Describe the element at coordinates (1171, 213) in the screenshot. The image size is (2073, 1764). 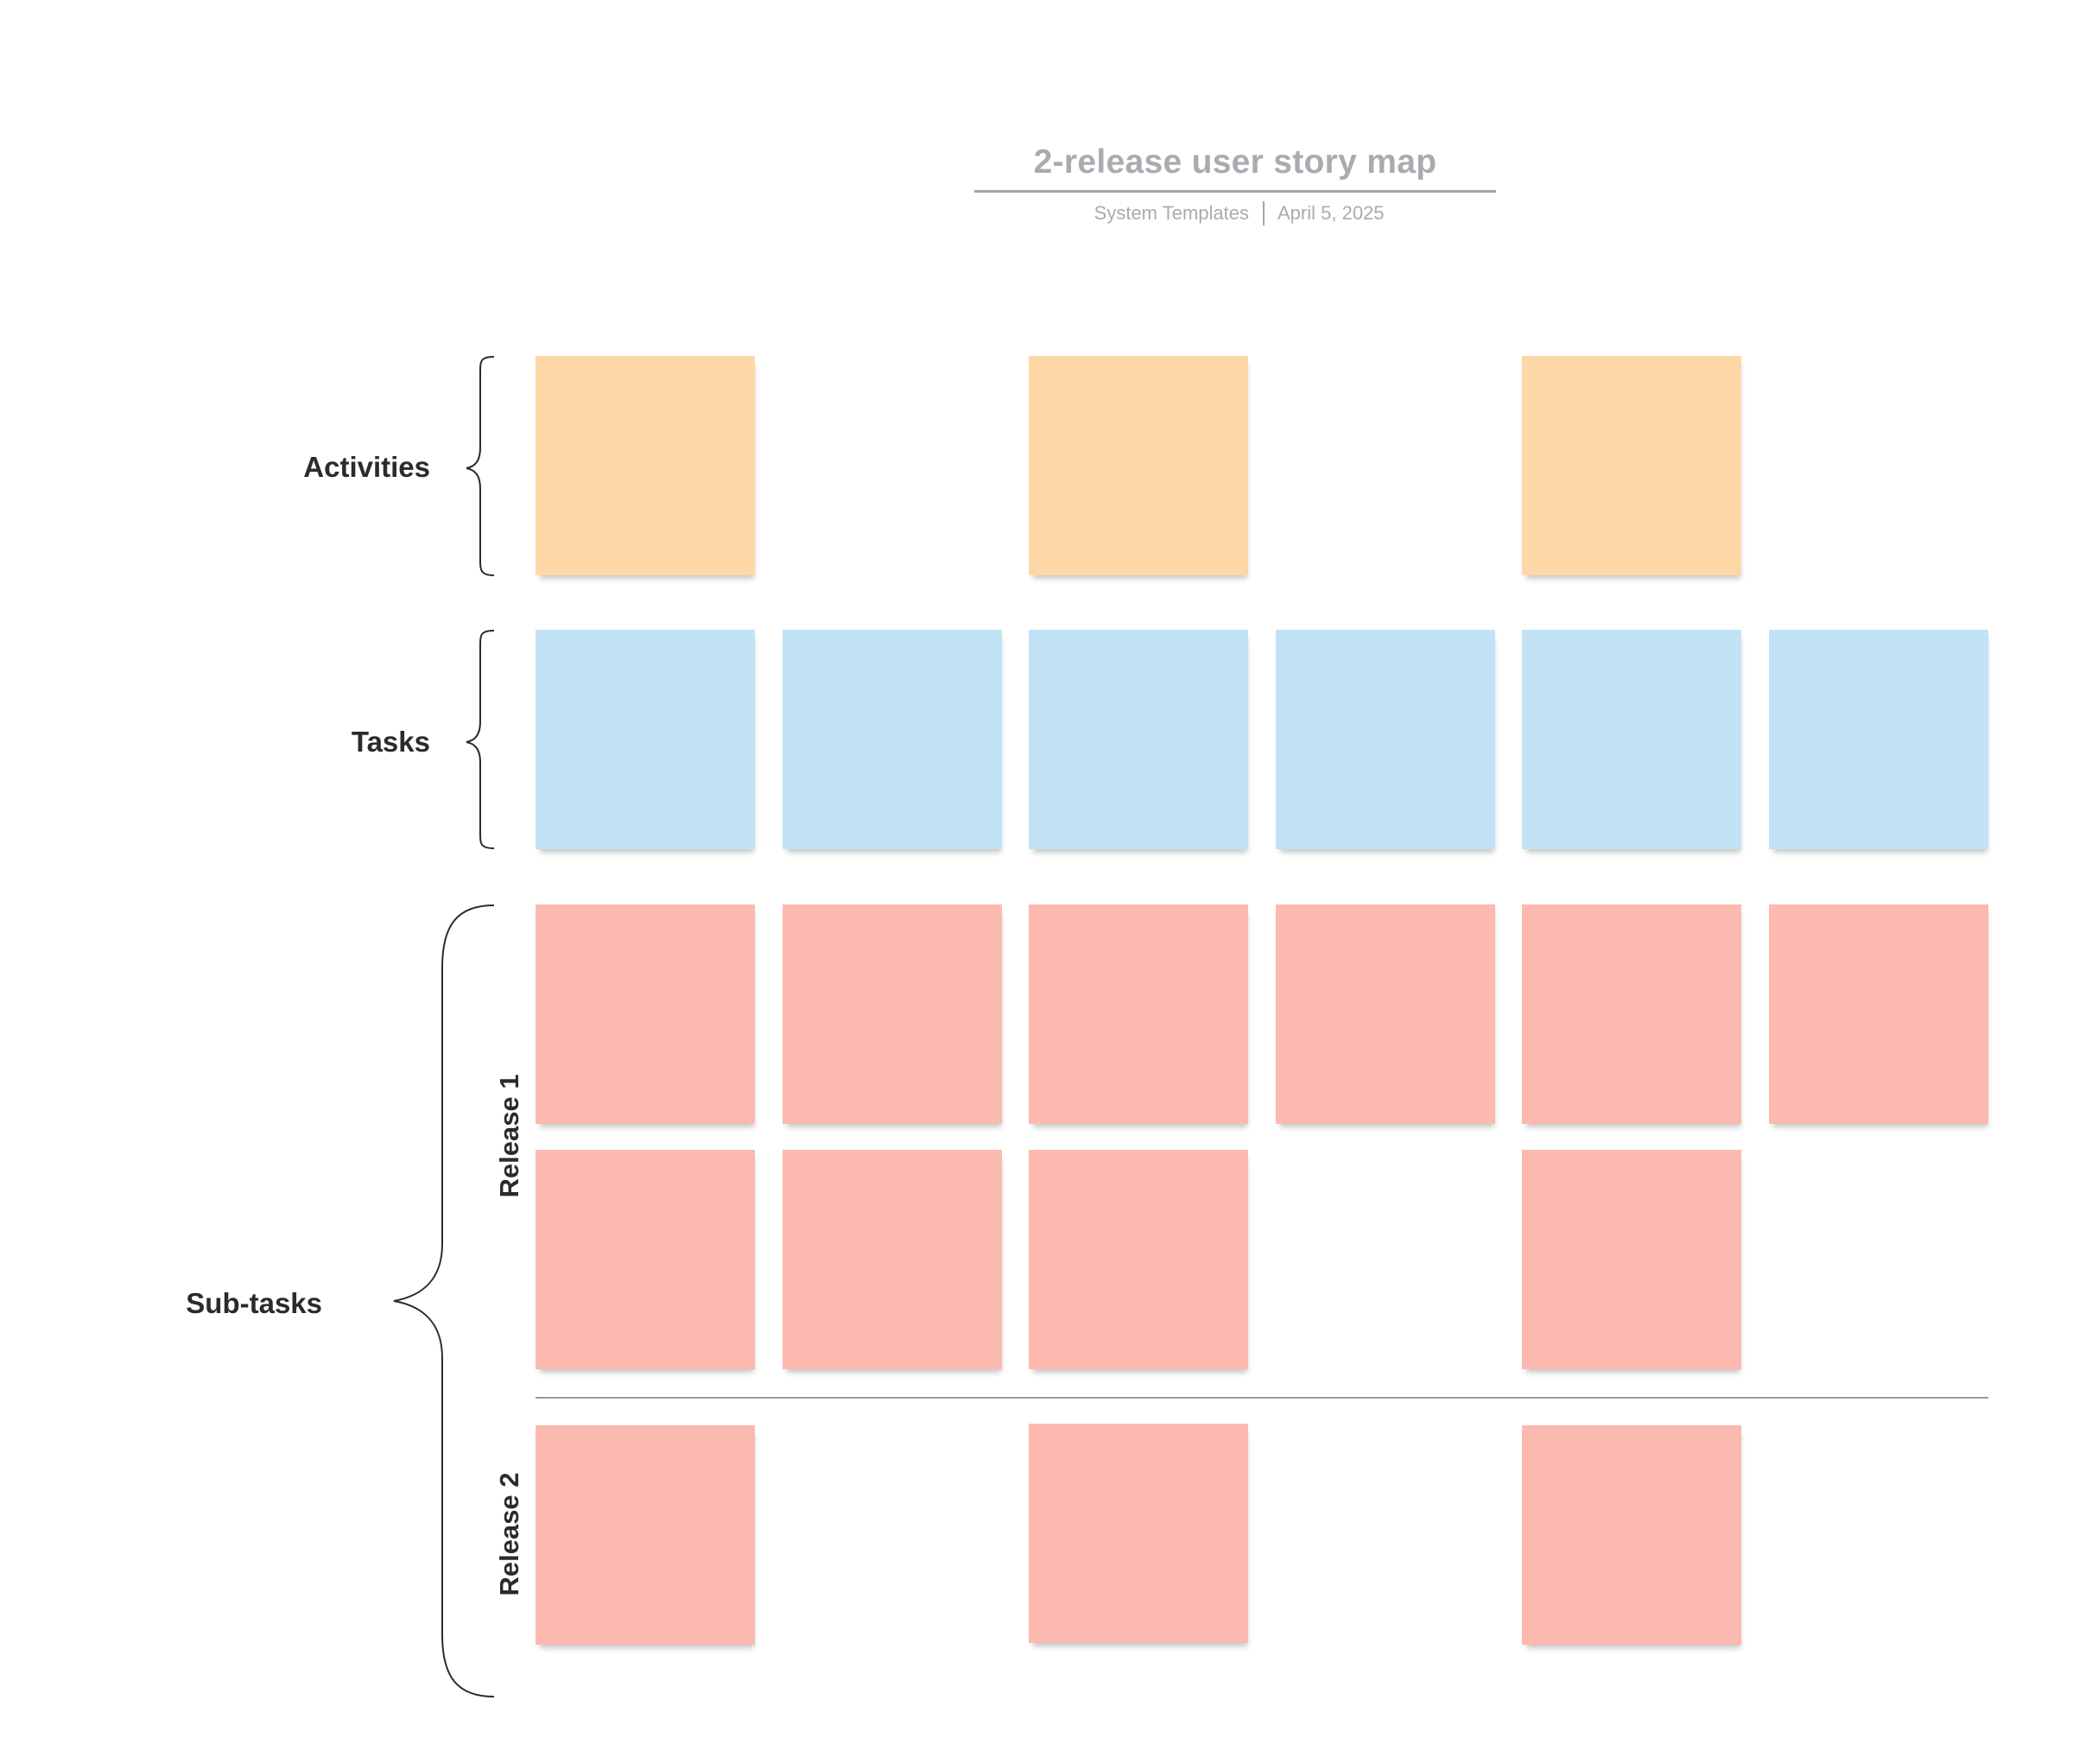
I see `template-source: System Templates` at that location.